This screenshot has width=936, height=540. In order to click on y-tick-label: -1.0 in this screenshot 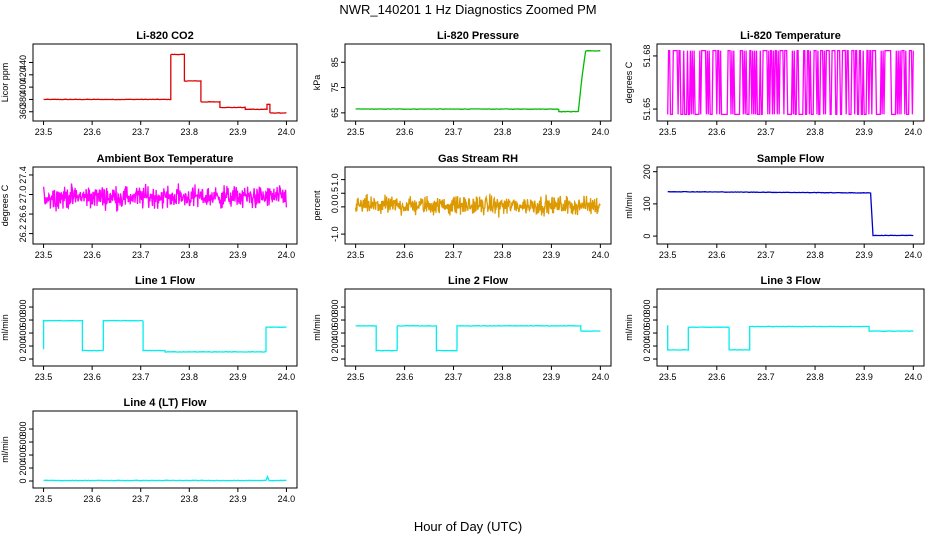, I will do `click(335, 234)`.